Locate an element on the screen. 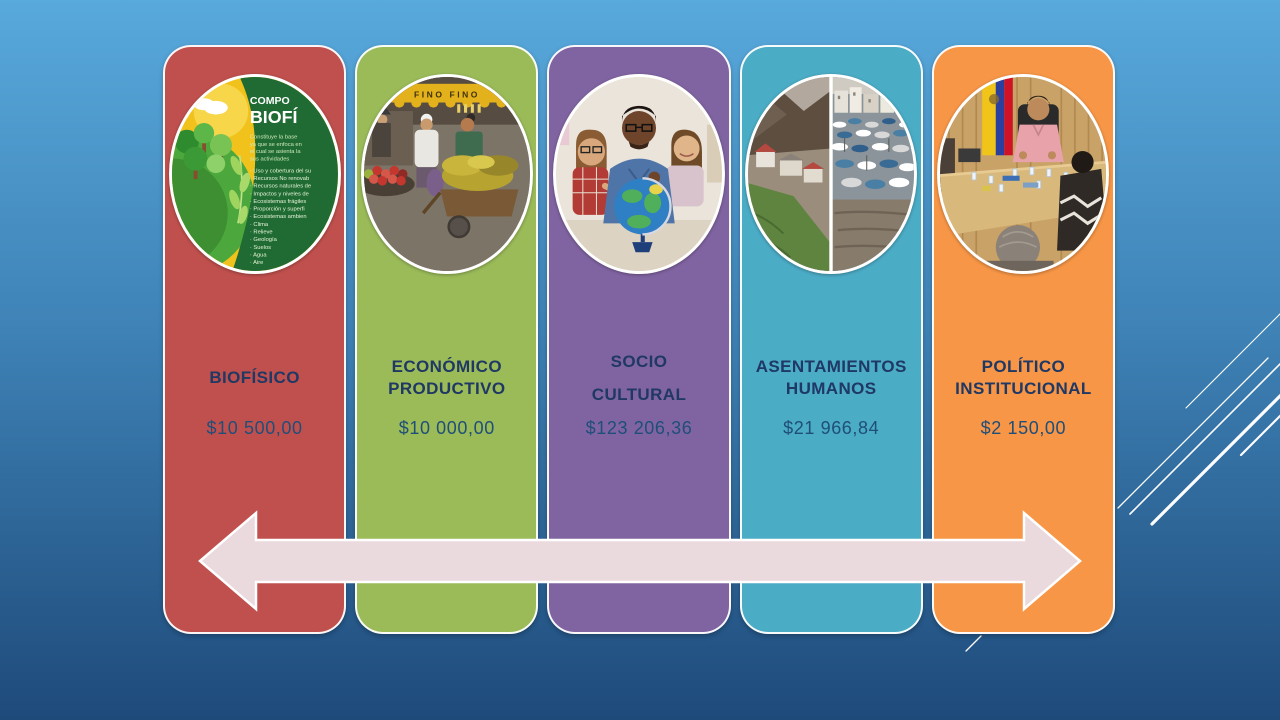 This screenshot has height=720, width=1280. asentamientos-text-block: ASENTAMIENTOS HUMANOS $21 966,84 is located at coordinates (831, 392).